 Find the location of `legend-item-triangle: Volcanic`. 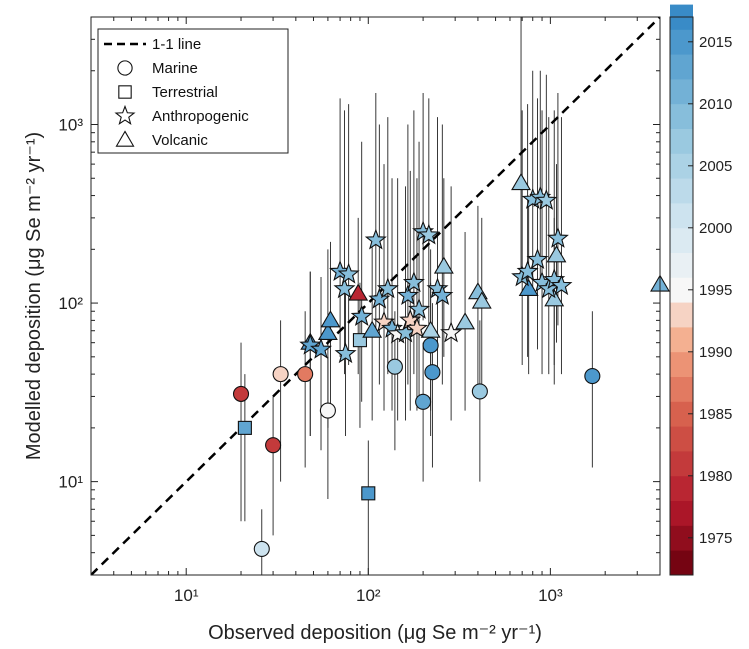

legend-item-triangle: Volcanic is located at coordinates (161, 139).